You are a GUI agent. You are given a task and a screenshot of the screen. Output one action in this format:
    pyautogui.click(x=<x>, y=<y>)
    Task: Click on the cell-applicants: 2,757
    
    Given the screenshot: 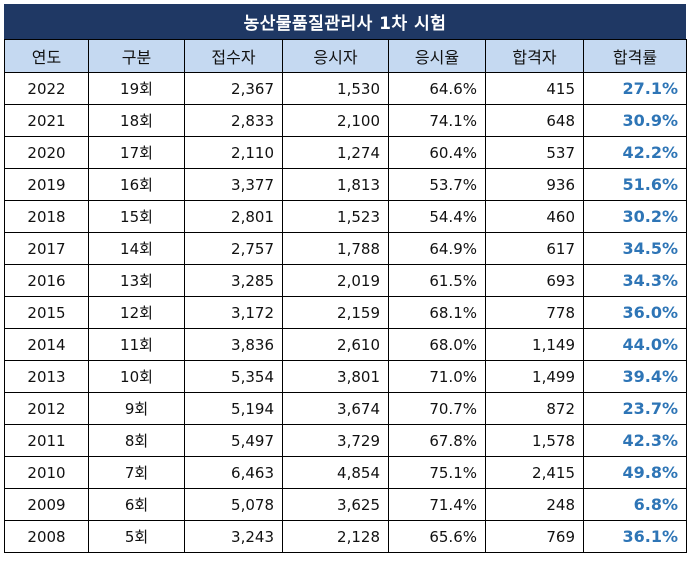 What is the action you would take?
    pyautogui.click(x=233, y=248)
    